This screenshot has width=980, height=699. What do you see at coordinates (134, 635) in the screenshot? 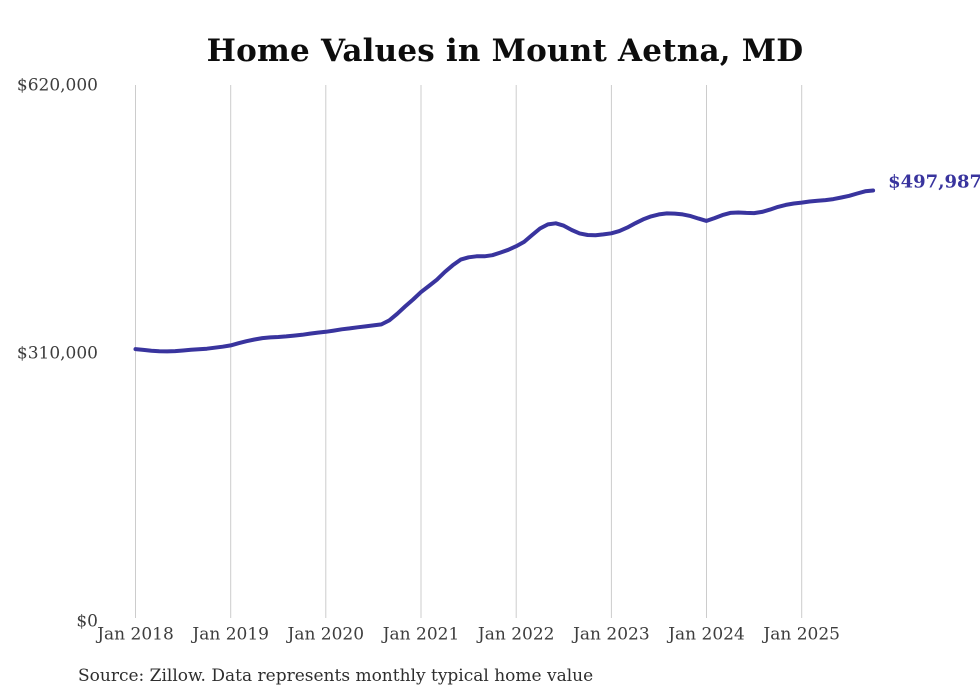
I see `x-tick-label: Jan 2018` at bounding box center [134, 635].